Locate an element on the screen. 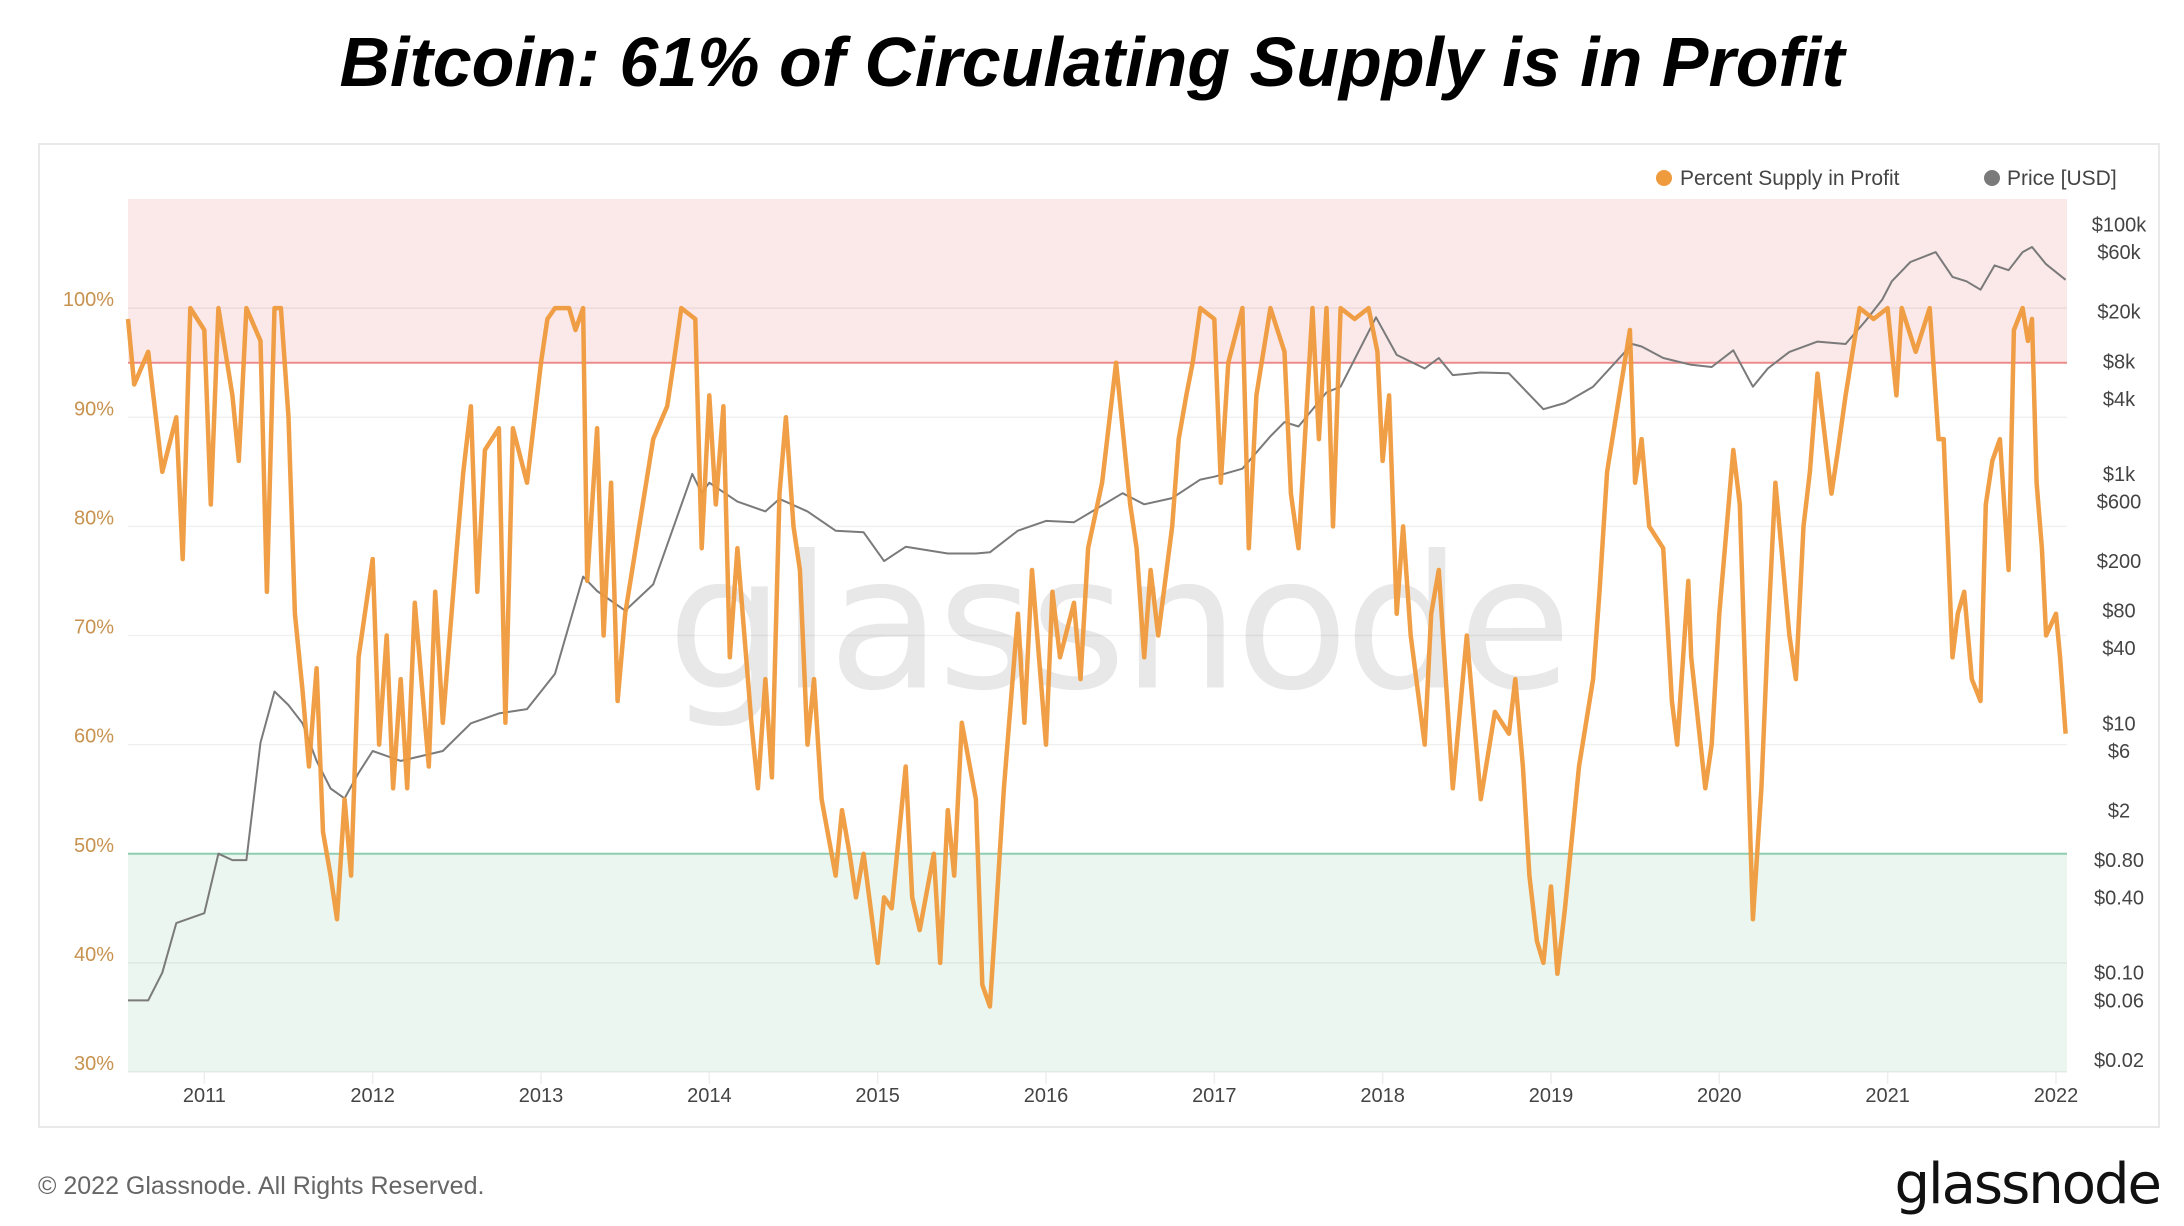 This screenshot has width=2184, height=1226. y-right-tick-label: $0.10 is located at coordinates (2119, 974).